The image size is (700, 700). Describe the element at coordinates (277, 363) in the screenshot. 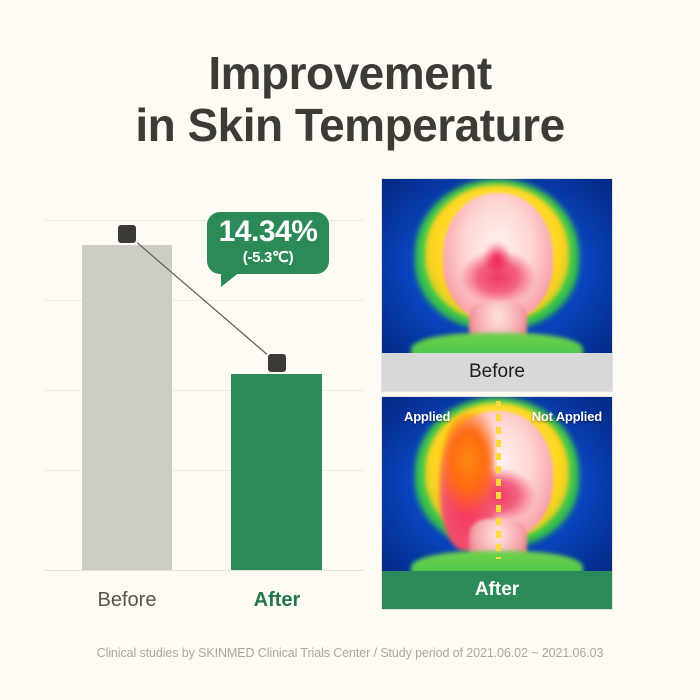

I see `data-point-marker-after` at that location.